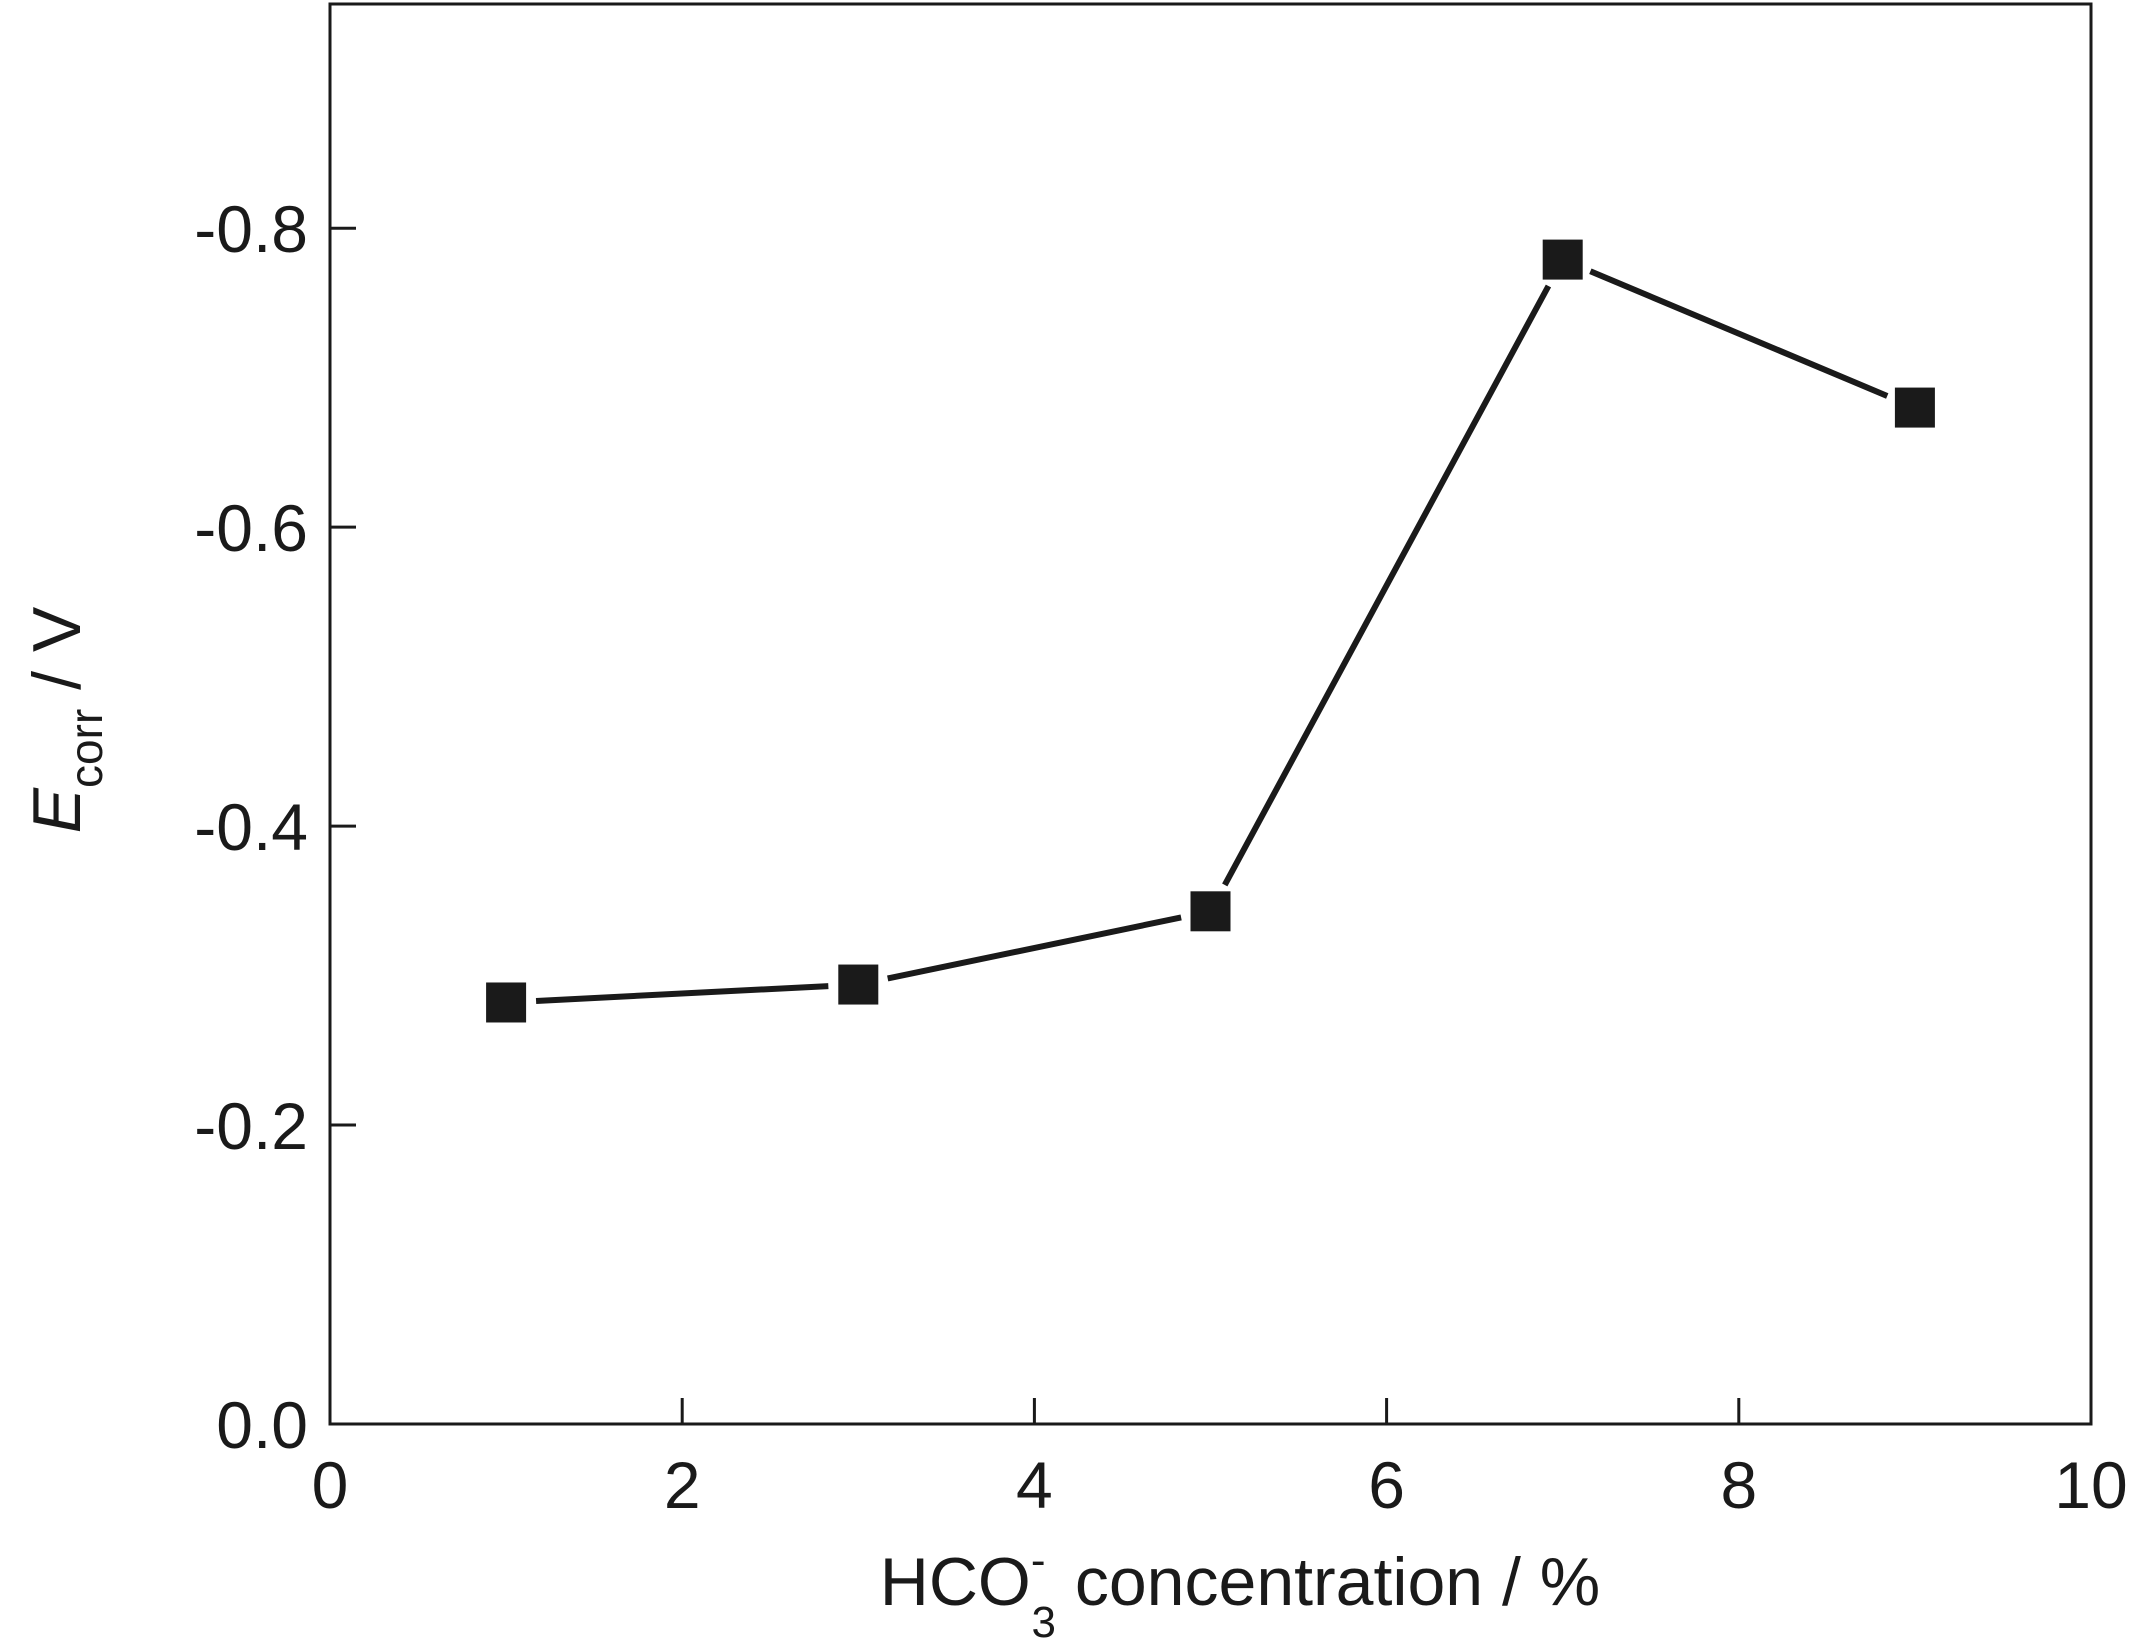 Image resolution: width=2136 pixels, height=1644 pixels. I want to click on y-axis-label: Ecorr / V, so click(65, 719).